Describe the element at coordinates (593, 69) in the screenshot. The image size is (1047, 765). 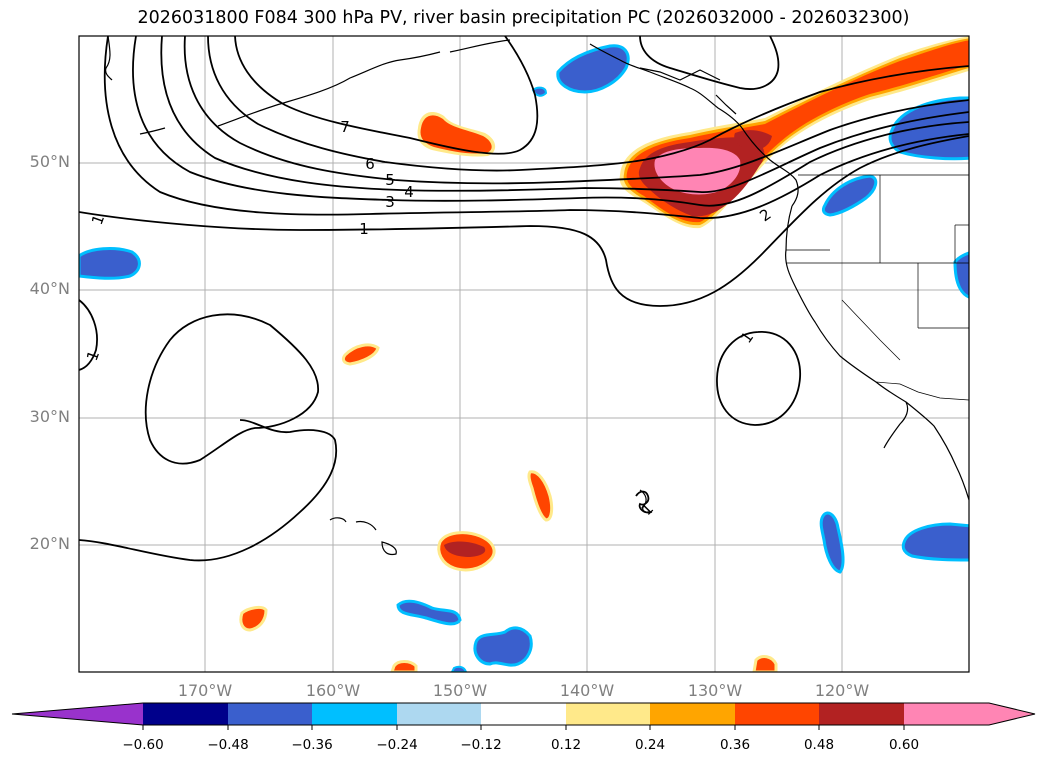
I see `neg-region-alaska` at that location.